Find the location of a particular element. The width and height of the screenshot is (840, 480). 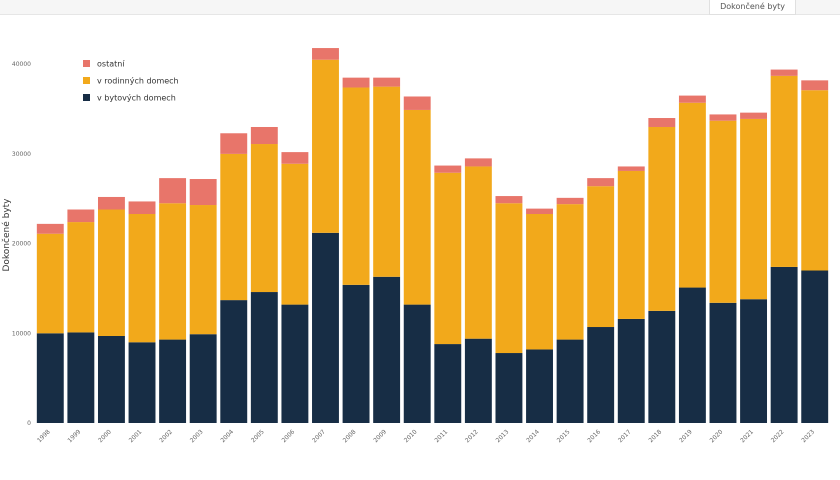

x-tick-label: 2002 is located at coordinates (166, 436).